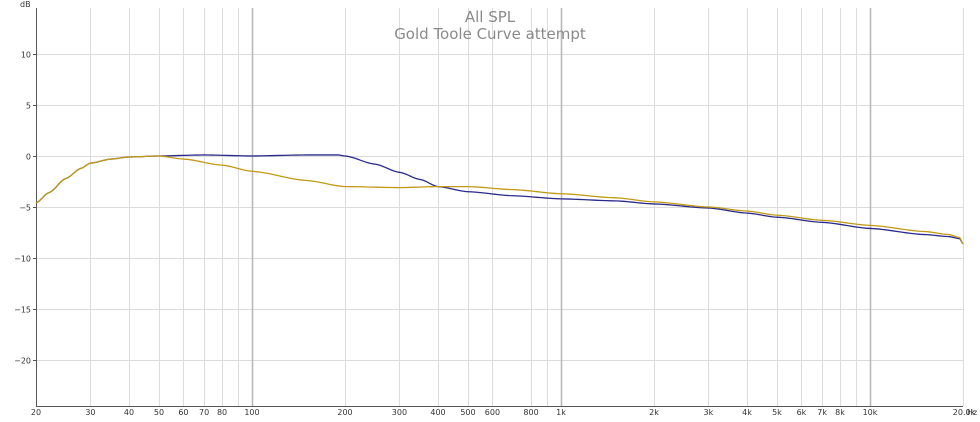  I want to click on x-tick-label: 500, so click(467, 412).